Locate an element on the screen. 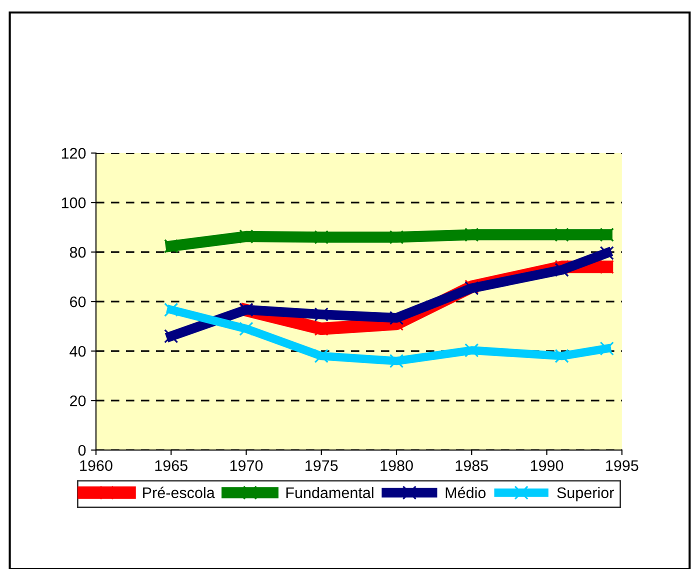 The height and width of the screenshot is (569, 698). y-tick-label: 100 is located at coordinates (74, 202).